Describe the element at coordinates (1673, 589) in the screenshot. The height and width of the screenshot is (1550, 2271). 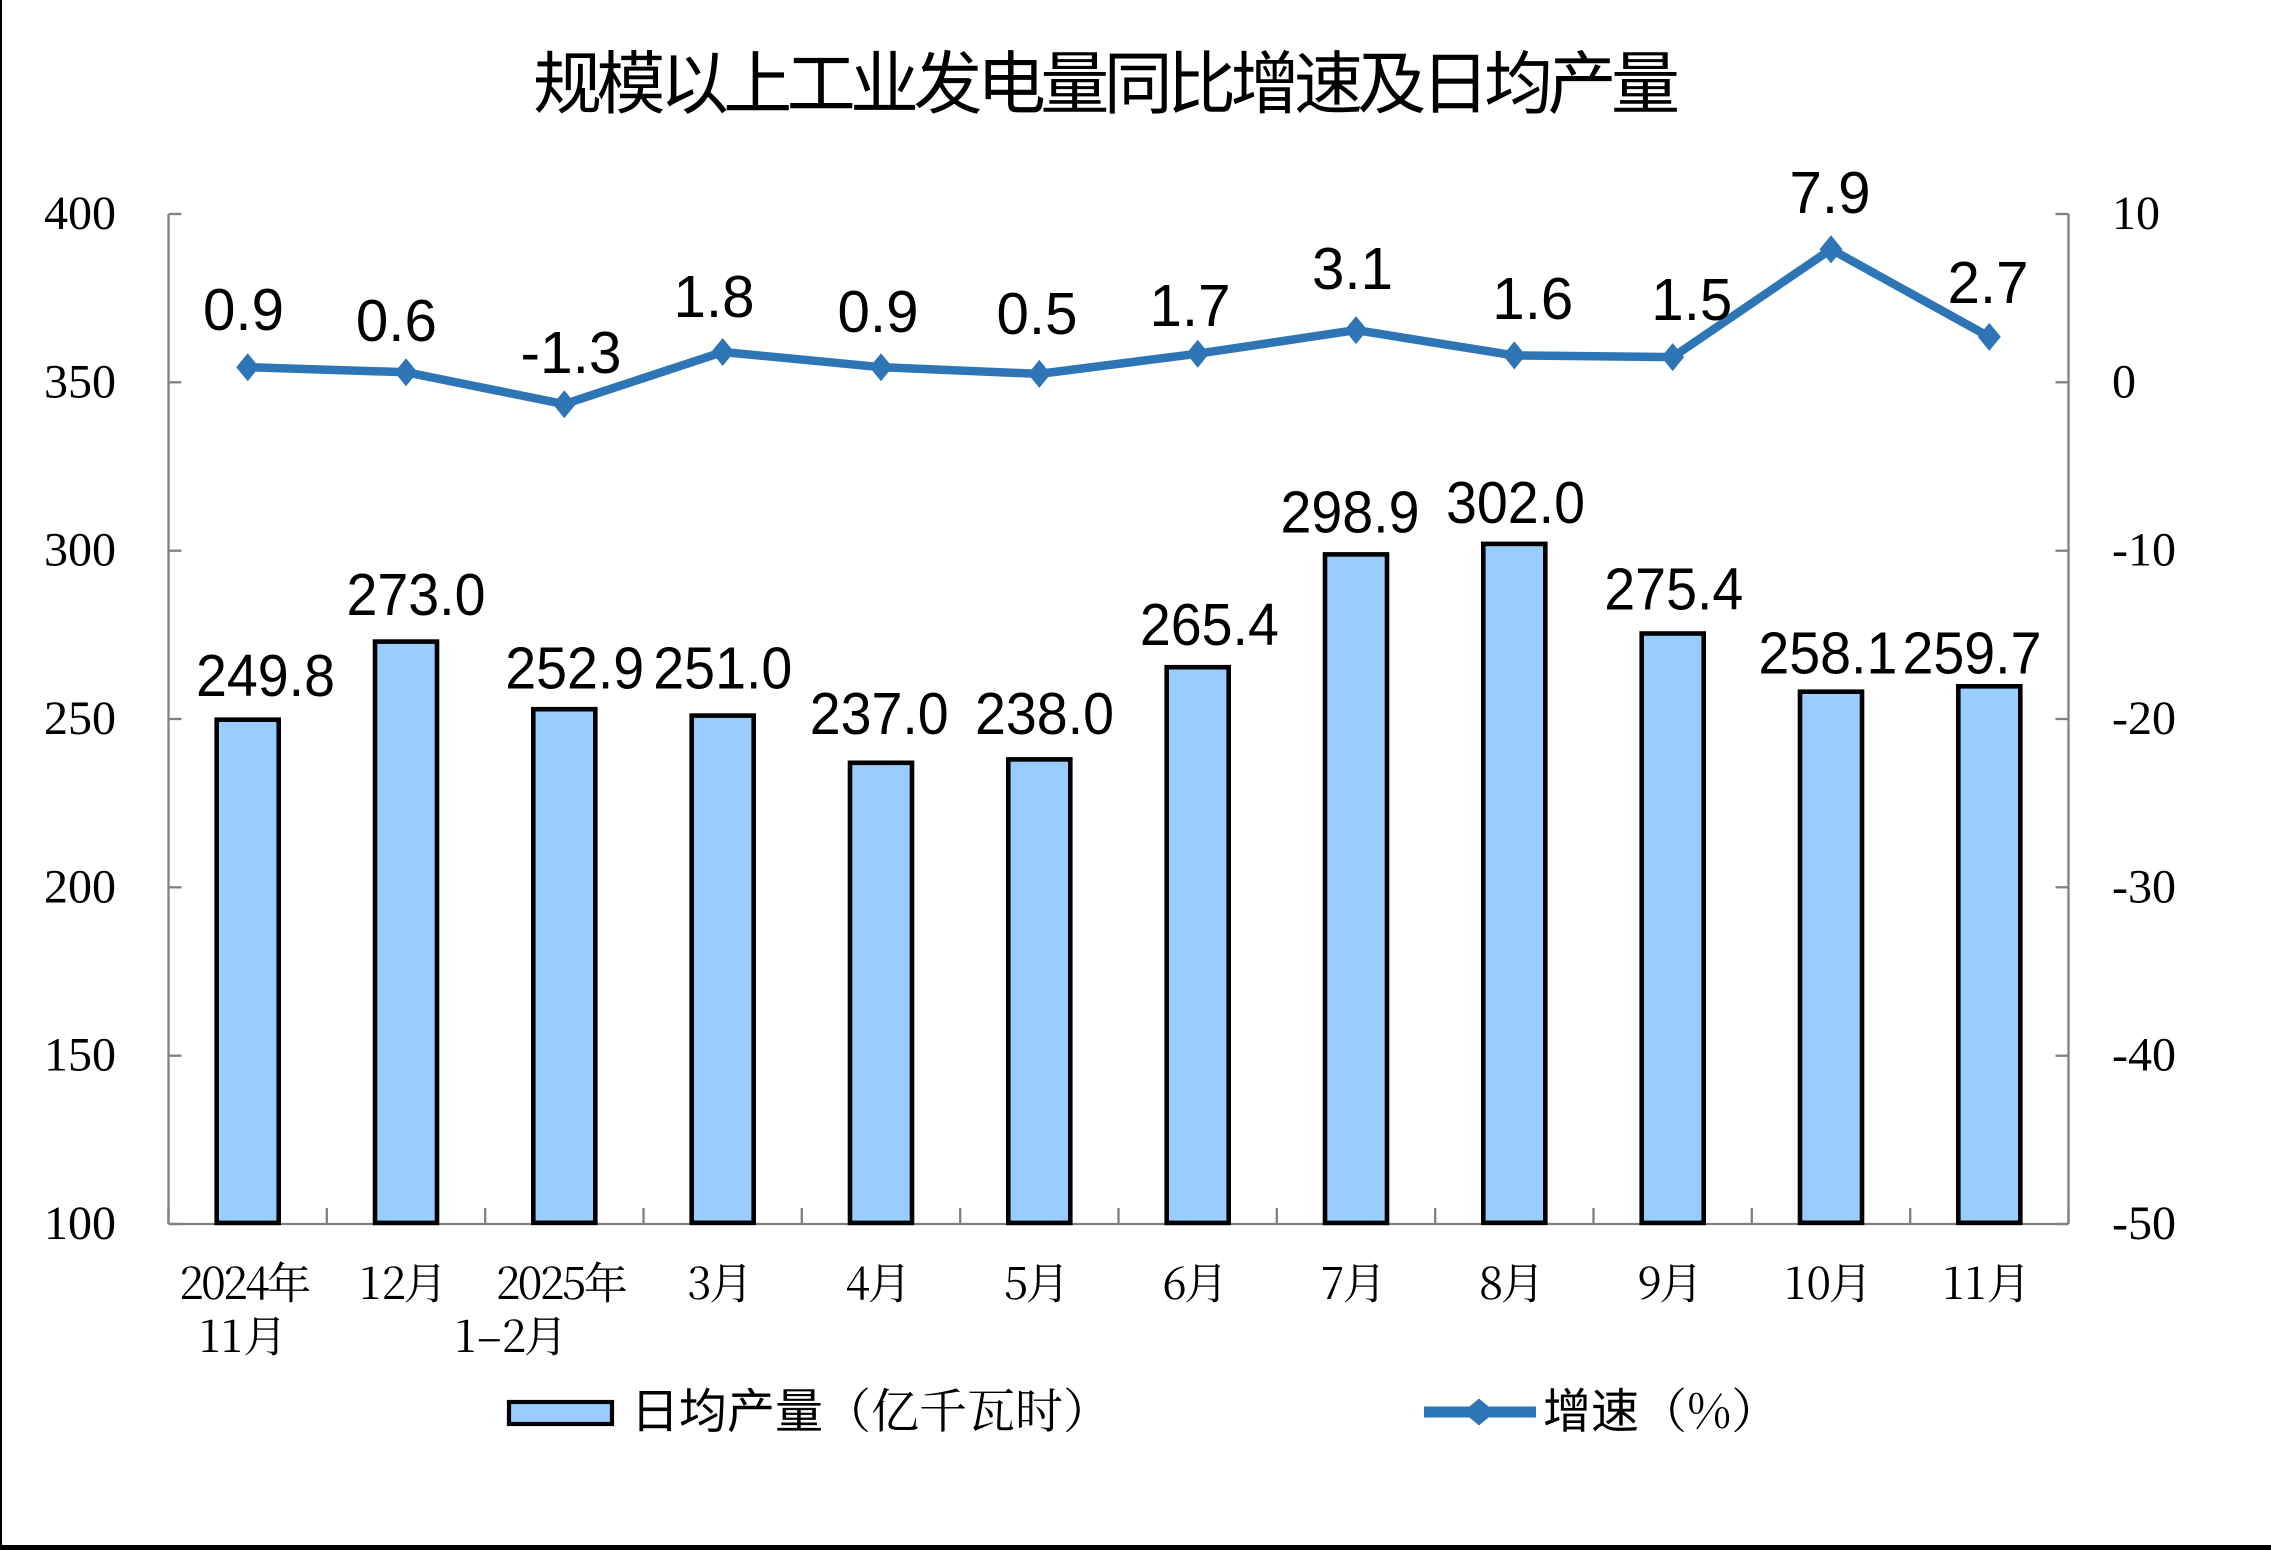
I see `svg-text: 275.4` at that location.